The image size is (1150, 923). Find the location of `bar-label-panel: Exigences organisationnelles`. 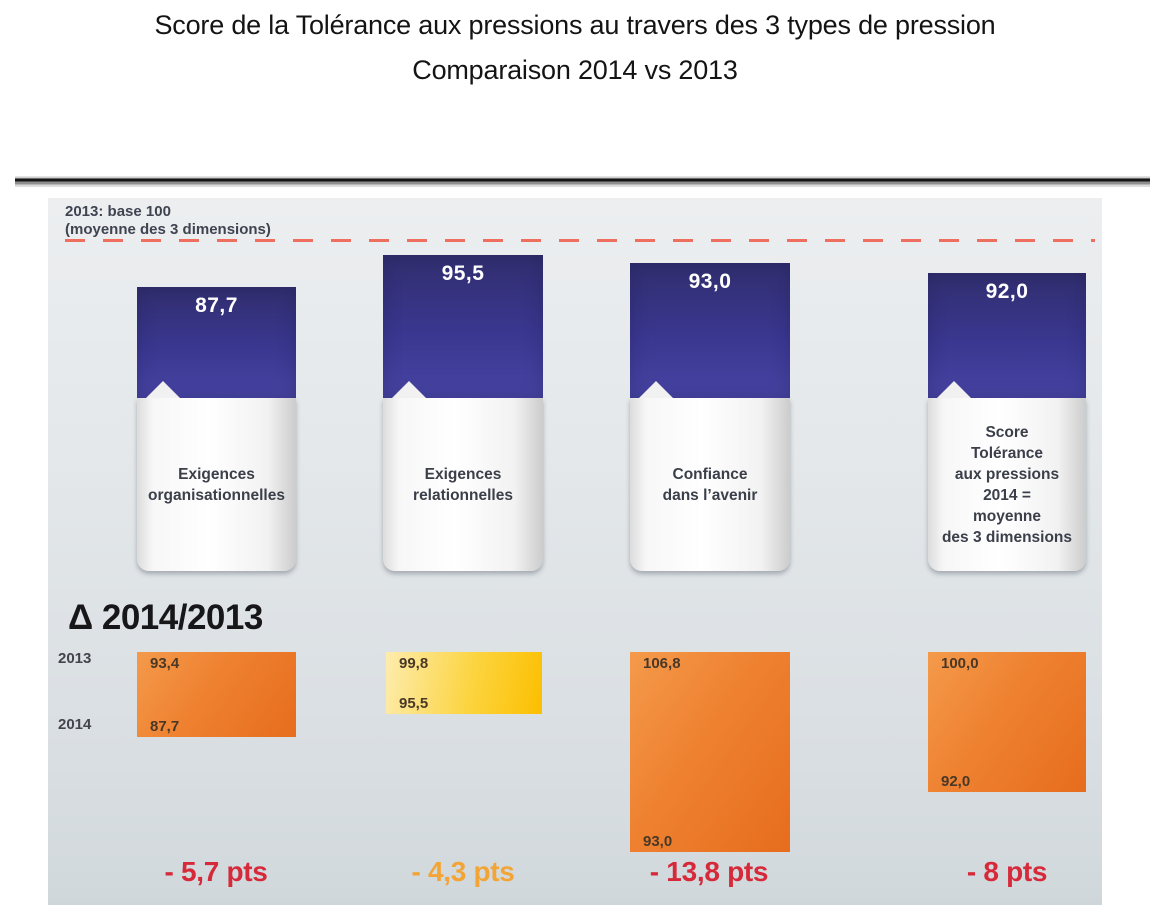

bar-label-panel: Exigences organisationnelles is located at coordinates (216, 476).